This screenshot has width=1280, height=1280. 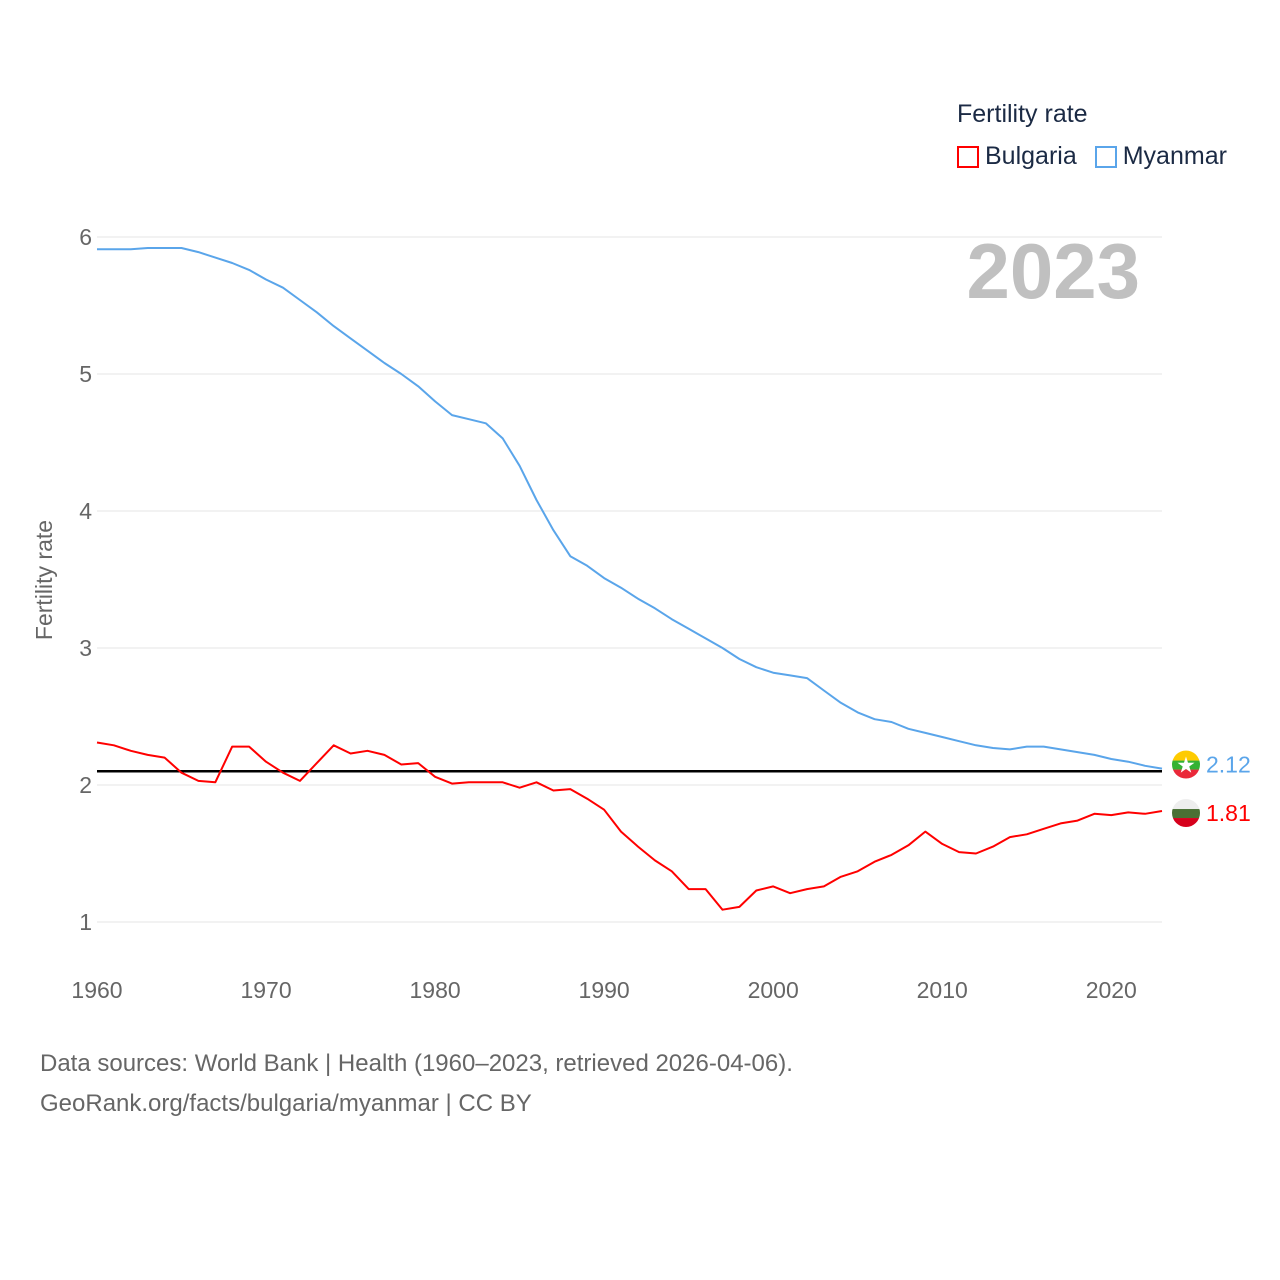 What do you see at coordinates (85, 648) in the screenshot?
I see `y-tick-label: 3` at bounding box center [85, 648].